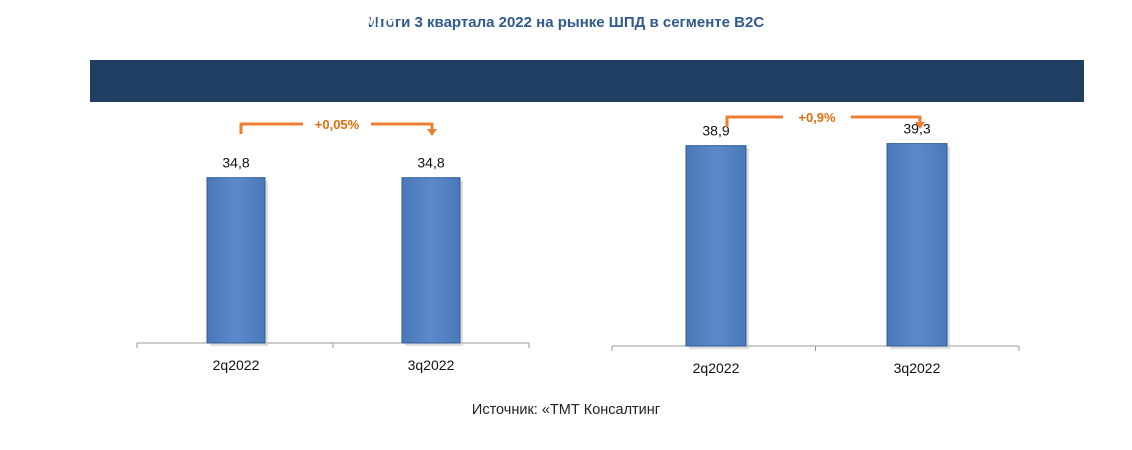  Describe the element at coordinates (336, 20) in the screenshot. I see `left-chart-title: Абоненты, млн` at that location.